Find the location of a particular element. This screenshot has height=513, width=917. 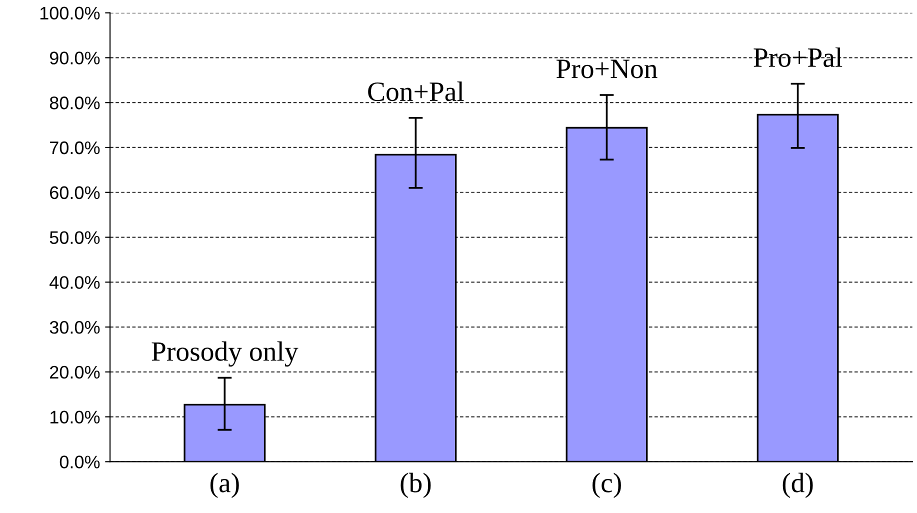

annotation: Pro+Pal is located at coordinates (798, 57).